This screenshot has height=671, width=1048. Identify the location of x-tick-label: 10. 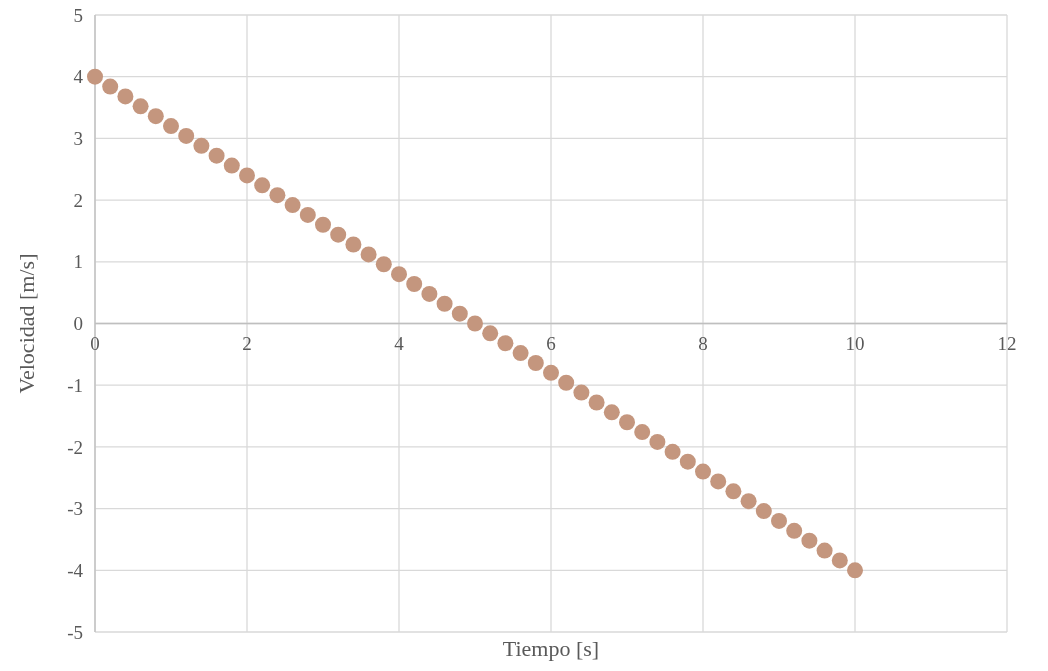
(855, 344).